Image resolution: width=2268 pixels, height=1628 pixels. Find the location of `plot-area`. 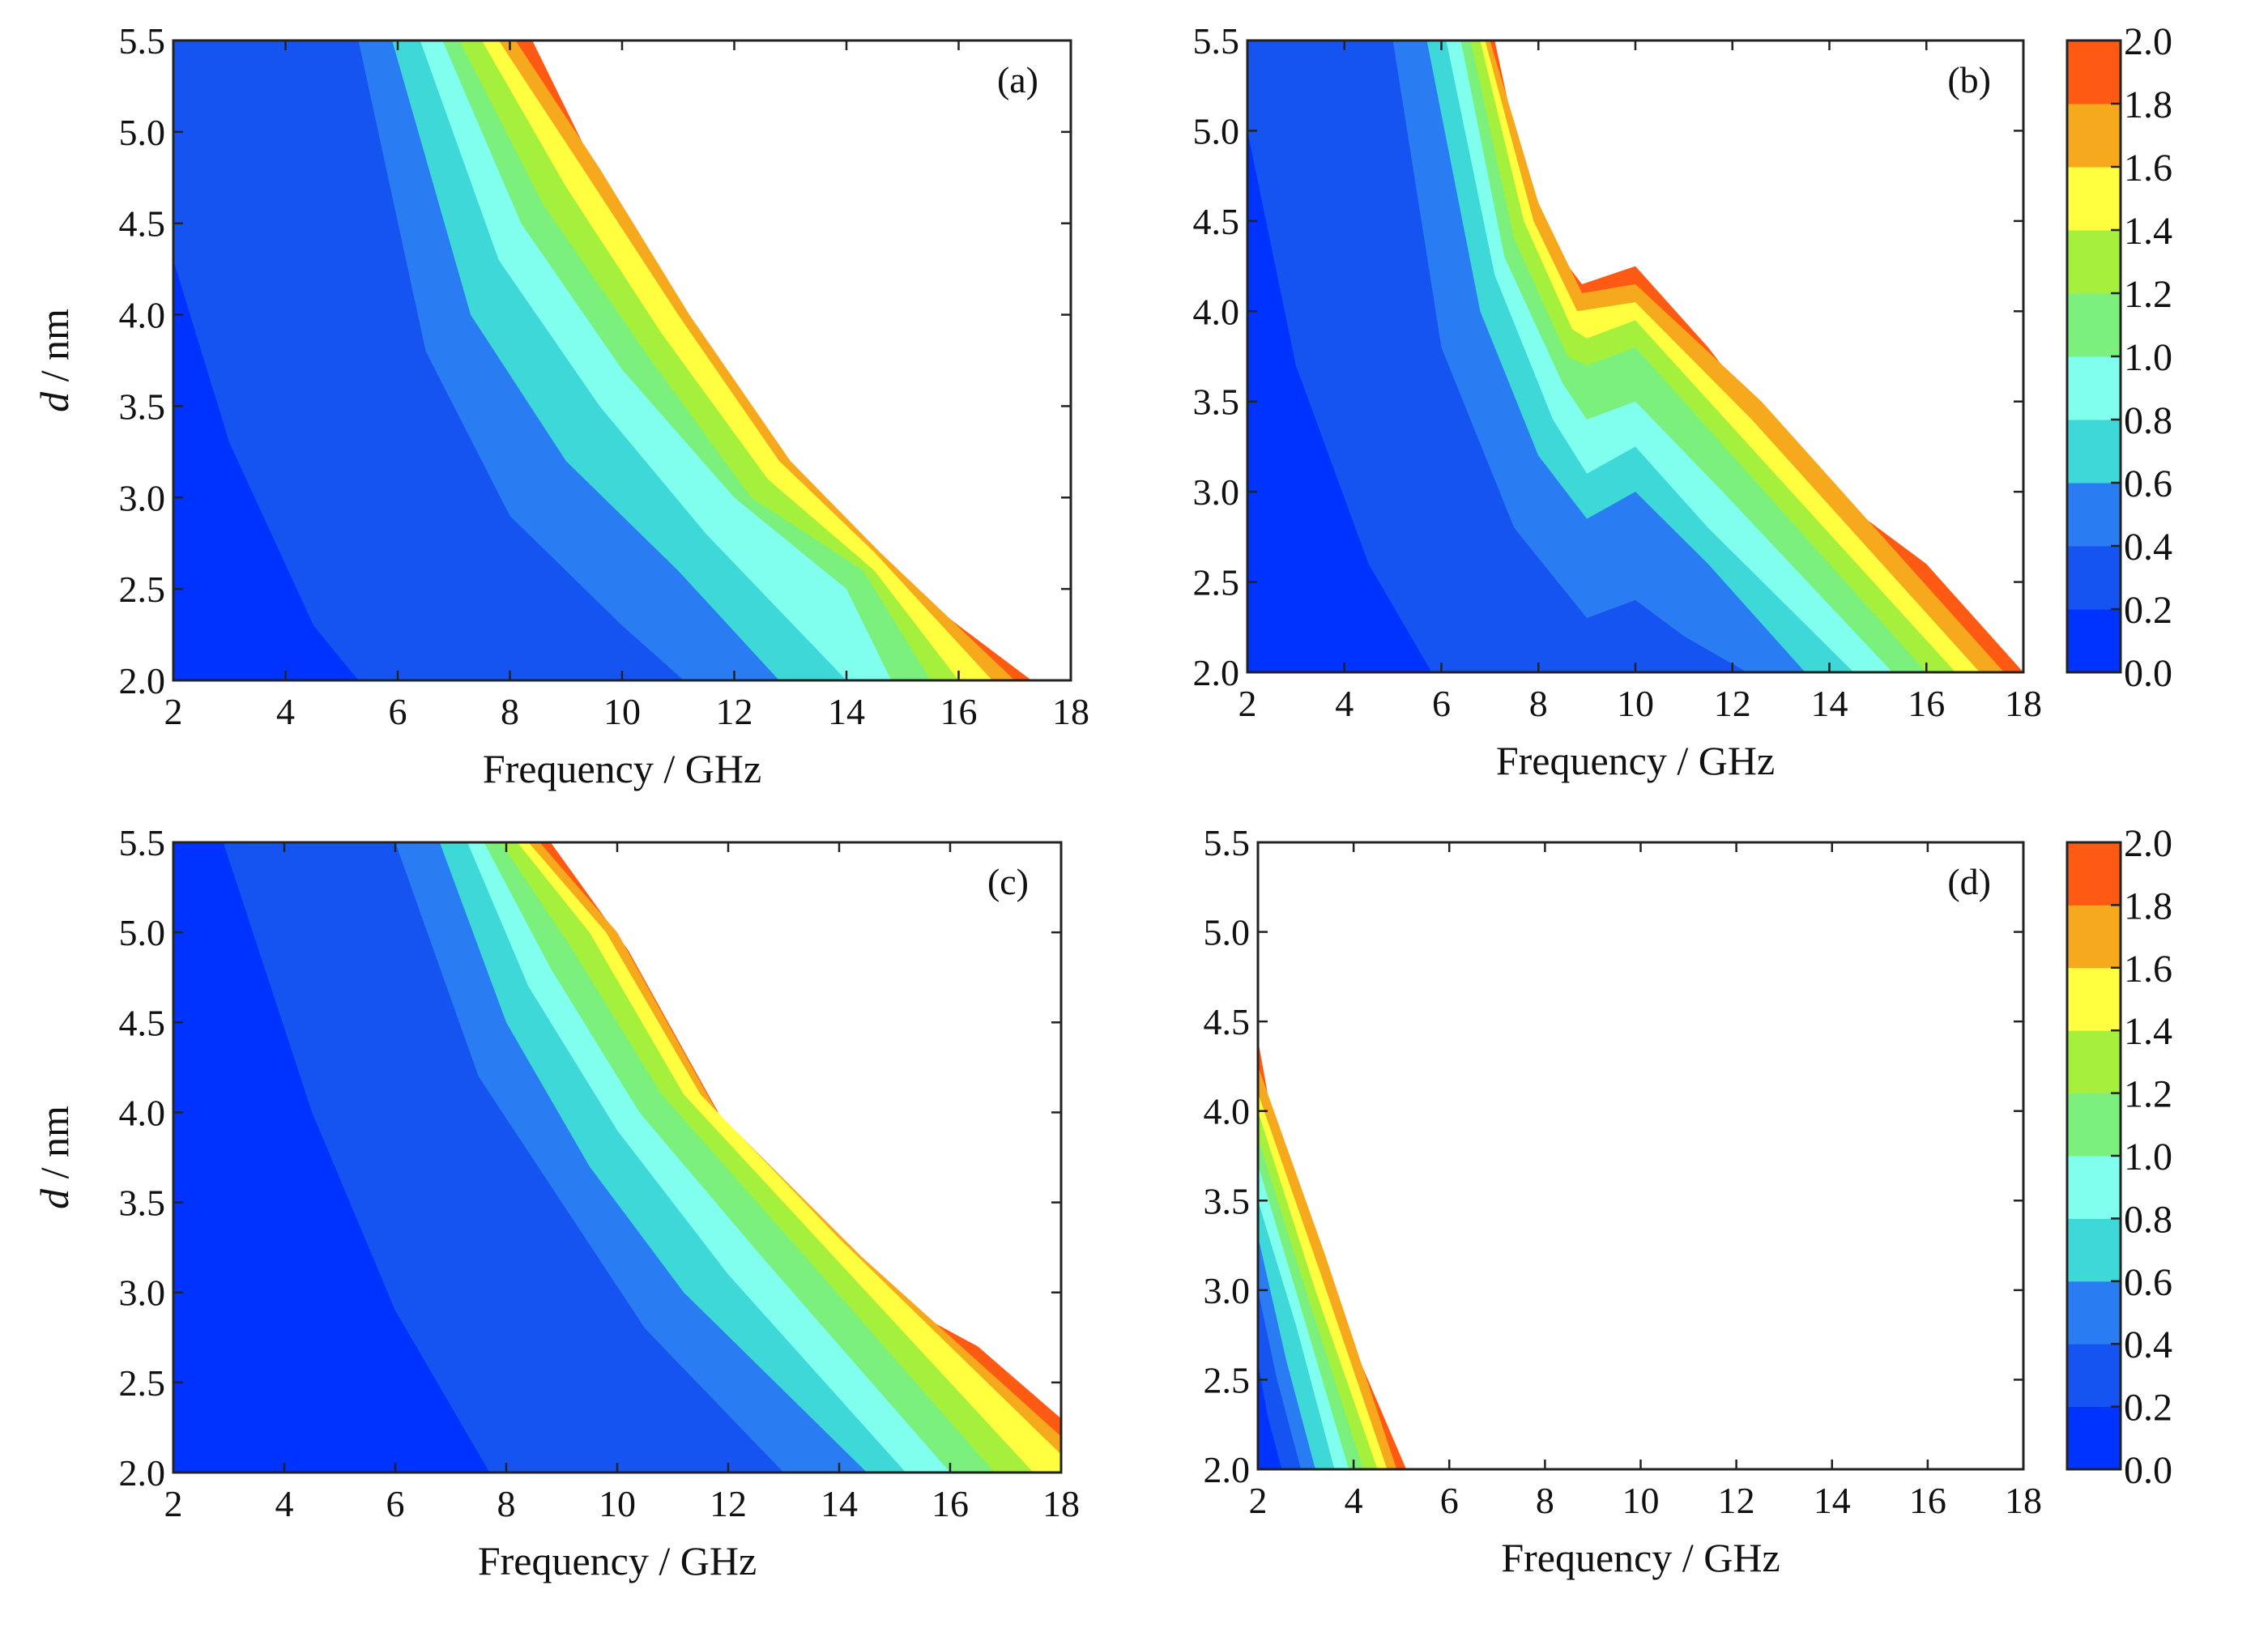

plot-area is located at coordinates (1640, 1155).